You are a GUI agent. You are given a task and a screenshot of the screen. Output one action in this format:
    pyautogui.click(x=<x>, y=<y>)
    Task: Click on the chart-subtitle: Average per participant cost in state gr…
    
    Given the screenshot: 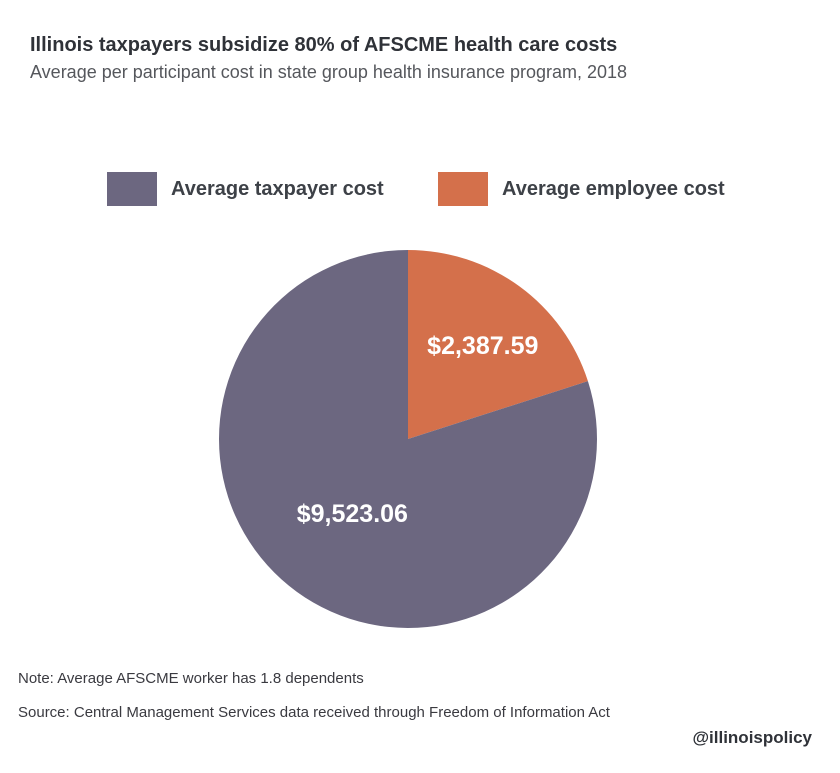 What is the action you would take?
    pyautogui.click(x=329, y=72)
    